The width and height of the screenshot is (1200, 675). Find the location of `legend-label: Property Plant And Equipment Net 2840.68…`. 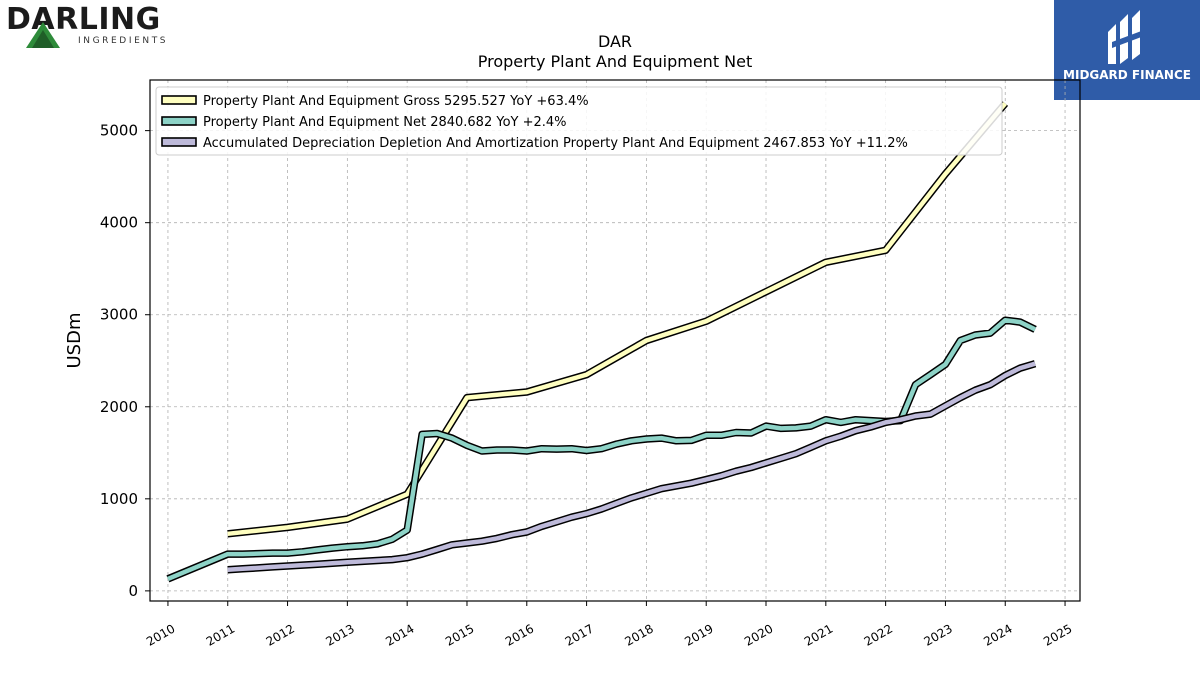

legend-label: Property Plant And Equipment Net 2840.68… is located at coordinates (385, 122).